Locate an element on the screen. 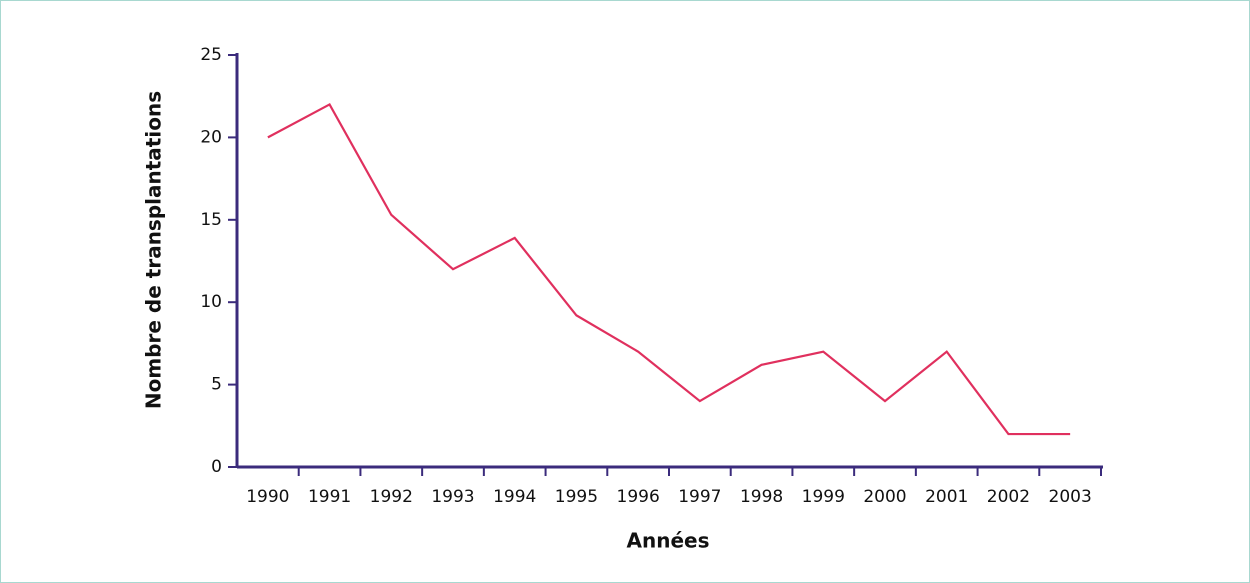  x-tick-label: 1999 is located at coordinates (823, 497).